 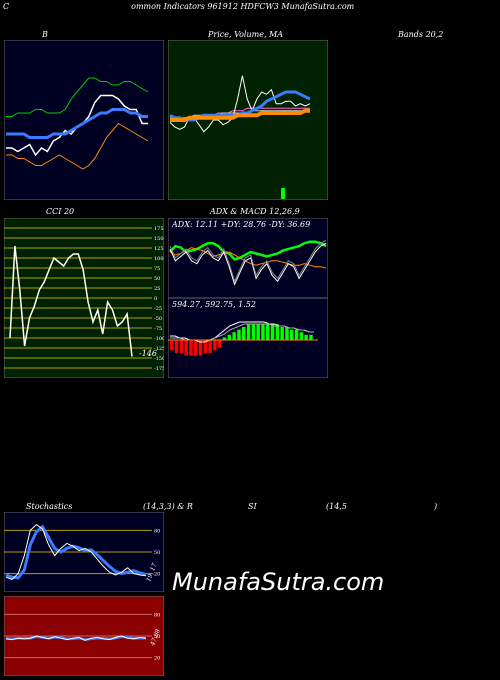 I want to click on cci-tick-label: -25, so click(x=158, y=309).